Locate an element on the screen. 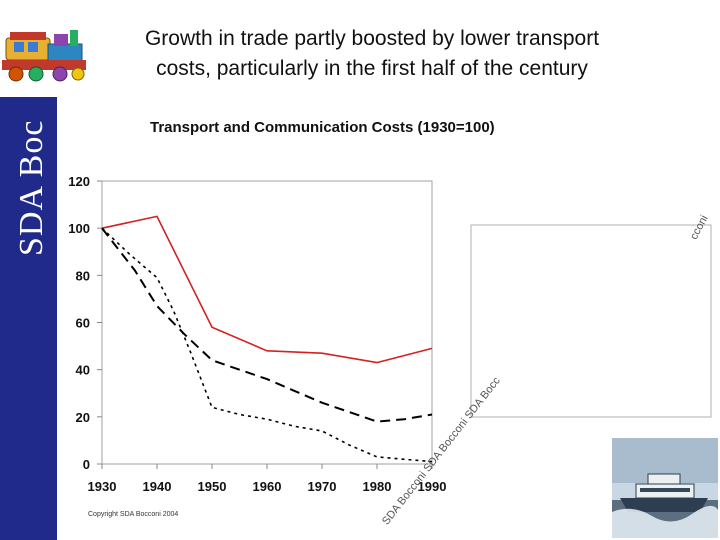  y-tick-label: 0 is located at coordinates (86, 464).